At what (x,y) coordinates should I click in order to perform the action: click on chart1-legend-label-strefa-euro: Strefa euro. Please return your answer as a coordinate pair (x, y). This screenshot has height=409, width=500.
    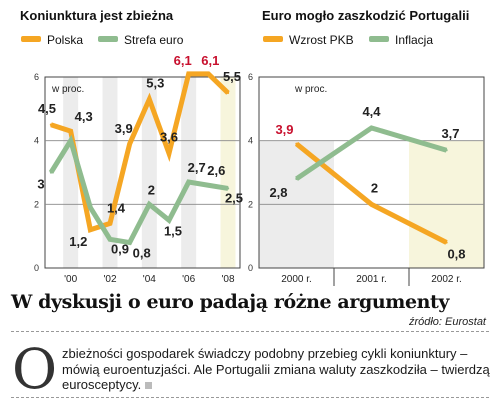
    Looking at the image, I should click on (154, 40).